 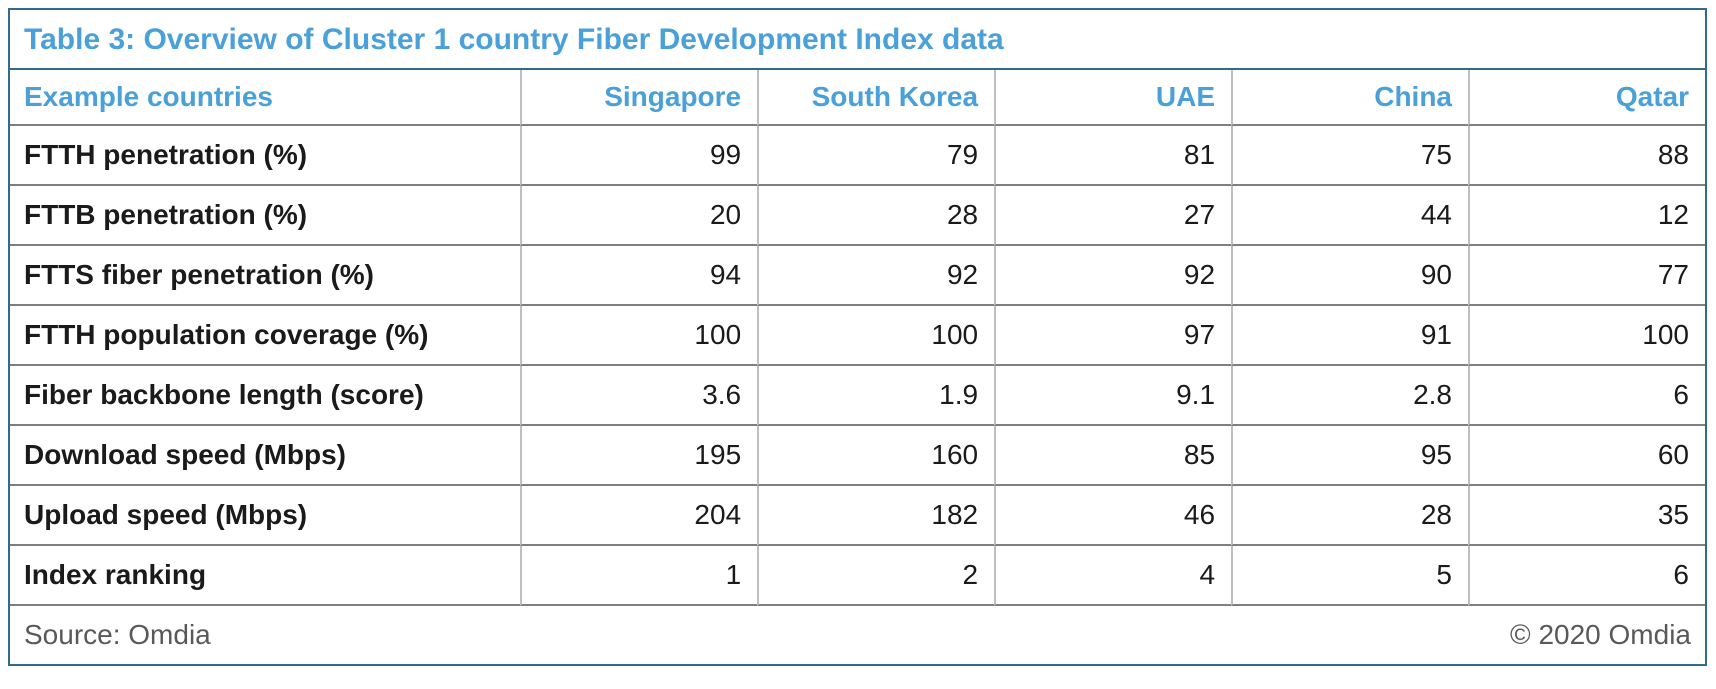 What do you see at coordinates (1586, 456) in the screenshot?
I see `table-cell: 60` at bounding box center [1586, 456].